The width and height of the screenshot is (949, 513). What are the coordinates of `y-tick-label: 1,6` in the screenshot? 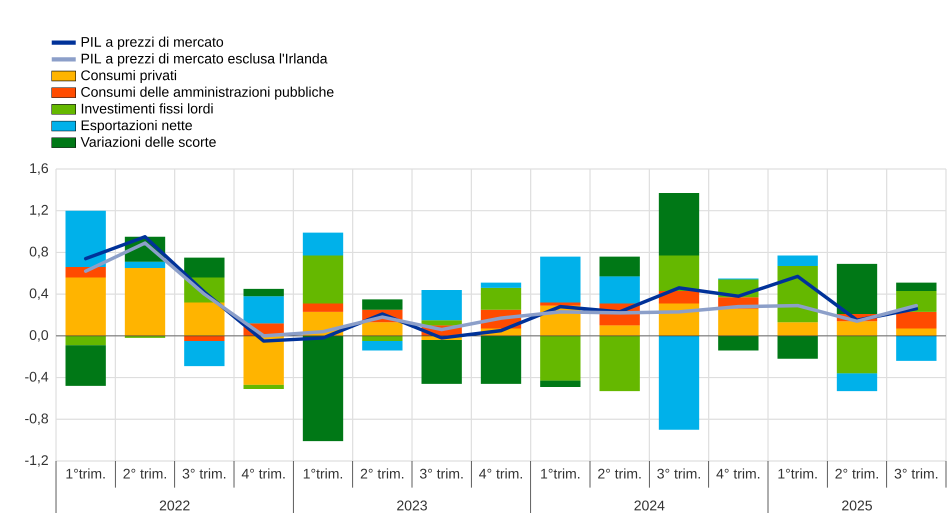 It's located at (39, 169).